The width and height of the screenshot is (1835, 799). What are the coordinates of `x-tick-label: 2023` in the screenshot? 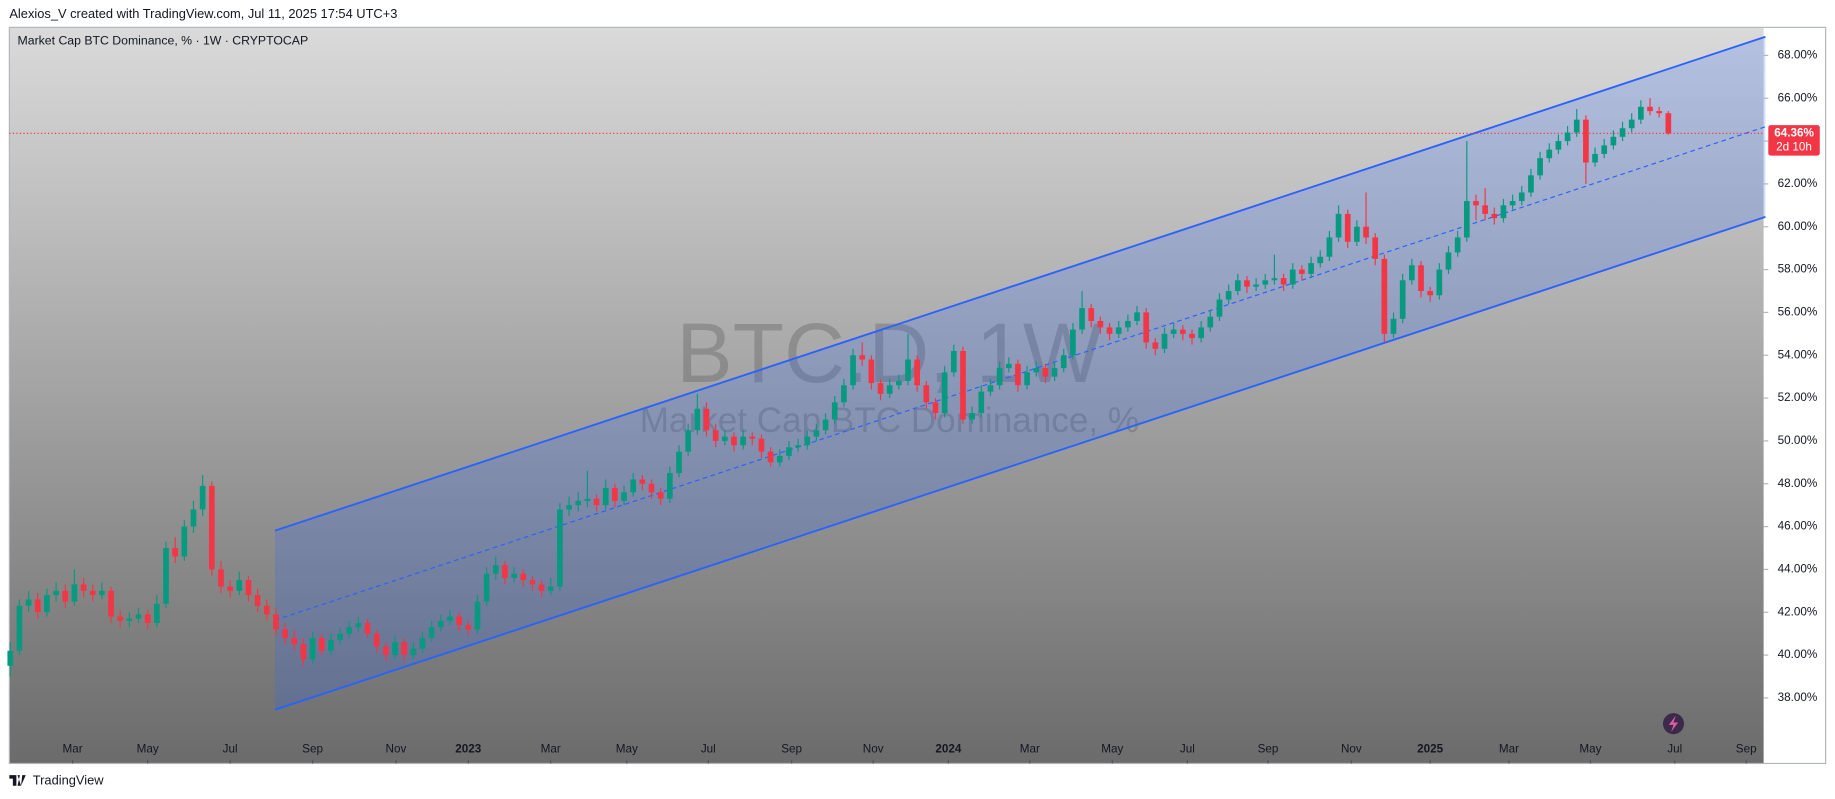 It's located at (468, 749).